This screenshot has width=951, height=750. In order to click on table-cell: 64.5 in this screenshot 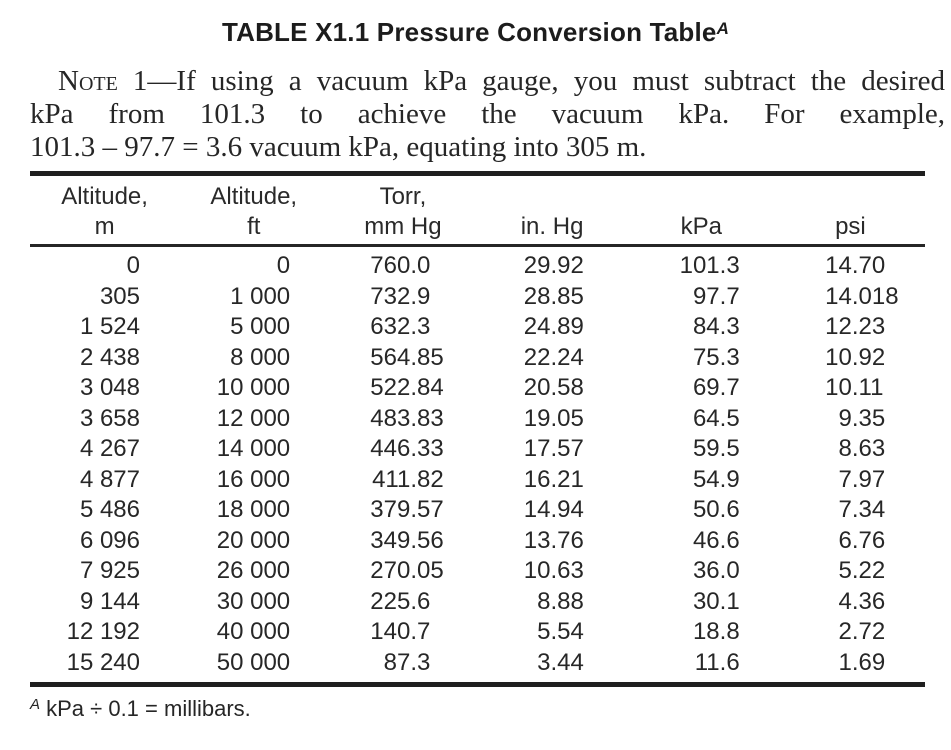, I will do `click(716, 418)`.